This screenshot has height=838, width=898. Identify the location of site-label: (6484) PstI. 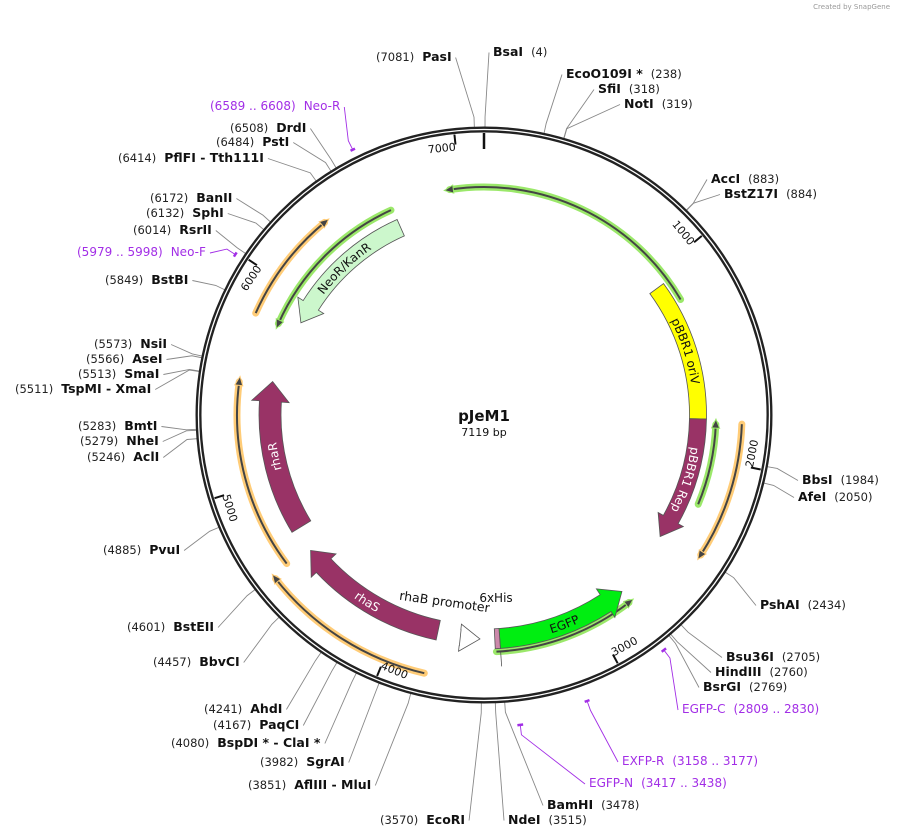
(252, 141).